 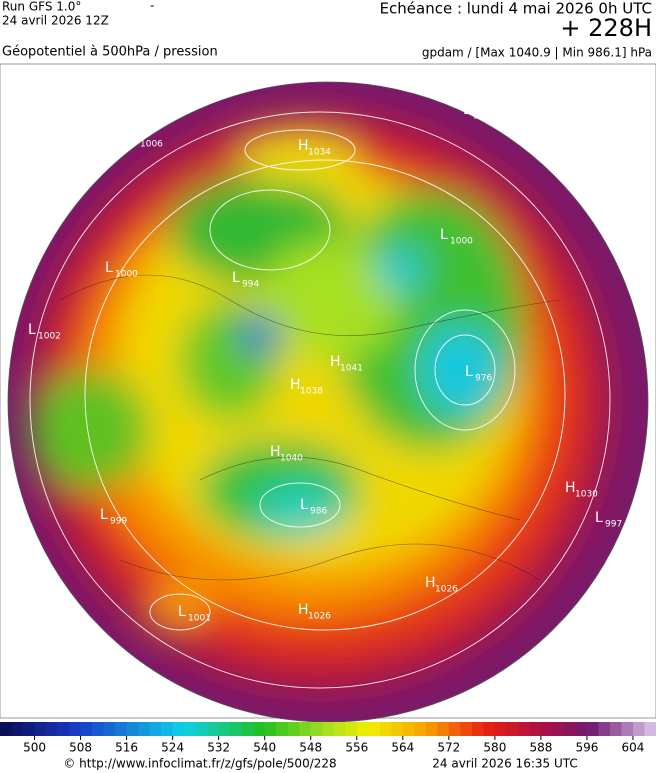 I want to click on center-value: 1026, so click(x=319, y=617).